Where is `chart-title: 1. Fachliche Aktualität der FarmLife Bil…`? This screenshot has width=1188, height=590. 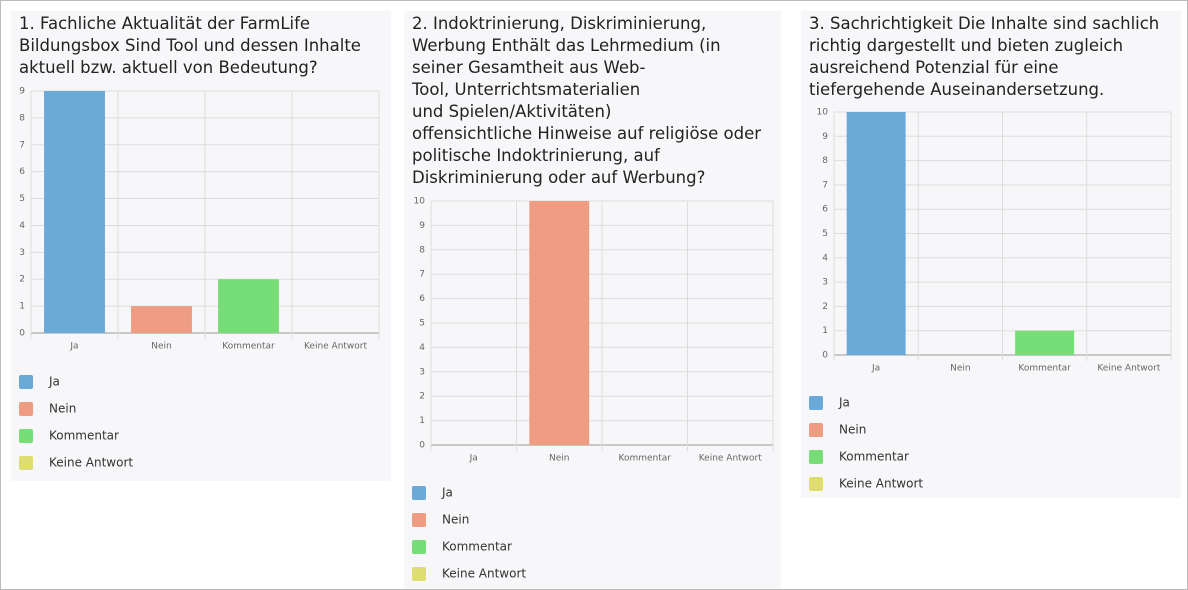
chart-title: 1. Fachliche Aktualität der FarmLife Bil… is located at coordinates (190, 45).